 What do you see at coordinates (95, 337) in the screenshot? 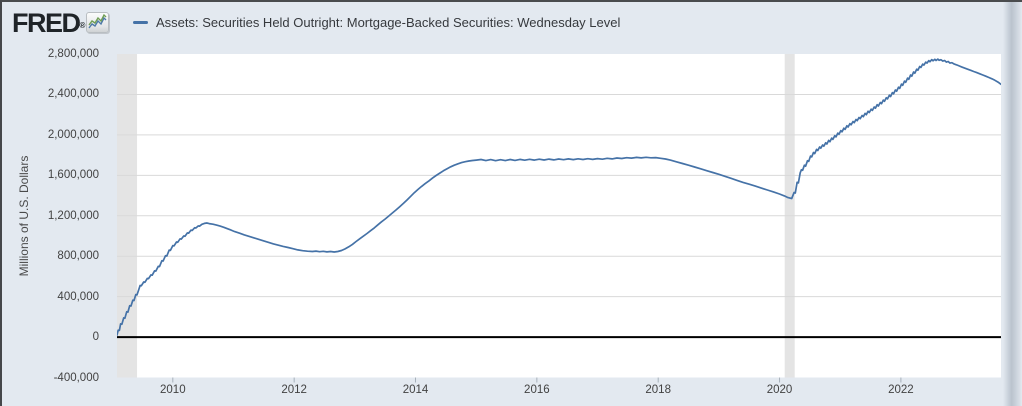
I see `y-tick-label: 0` at bounding box center [95, 337].